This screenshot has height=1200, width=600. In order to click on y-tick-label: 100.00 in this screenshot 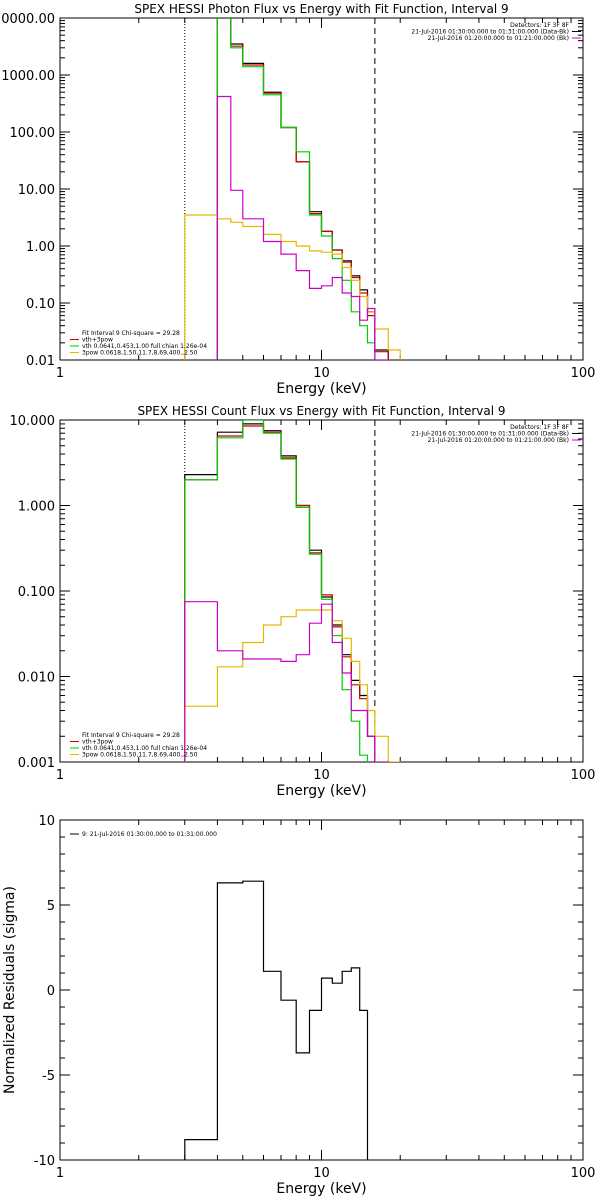, I will do `click(33, 133)`.